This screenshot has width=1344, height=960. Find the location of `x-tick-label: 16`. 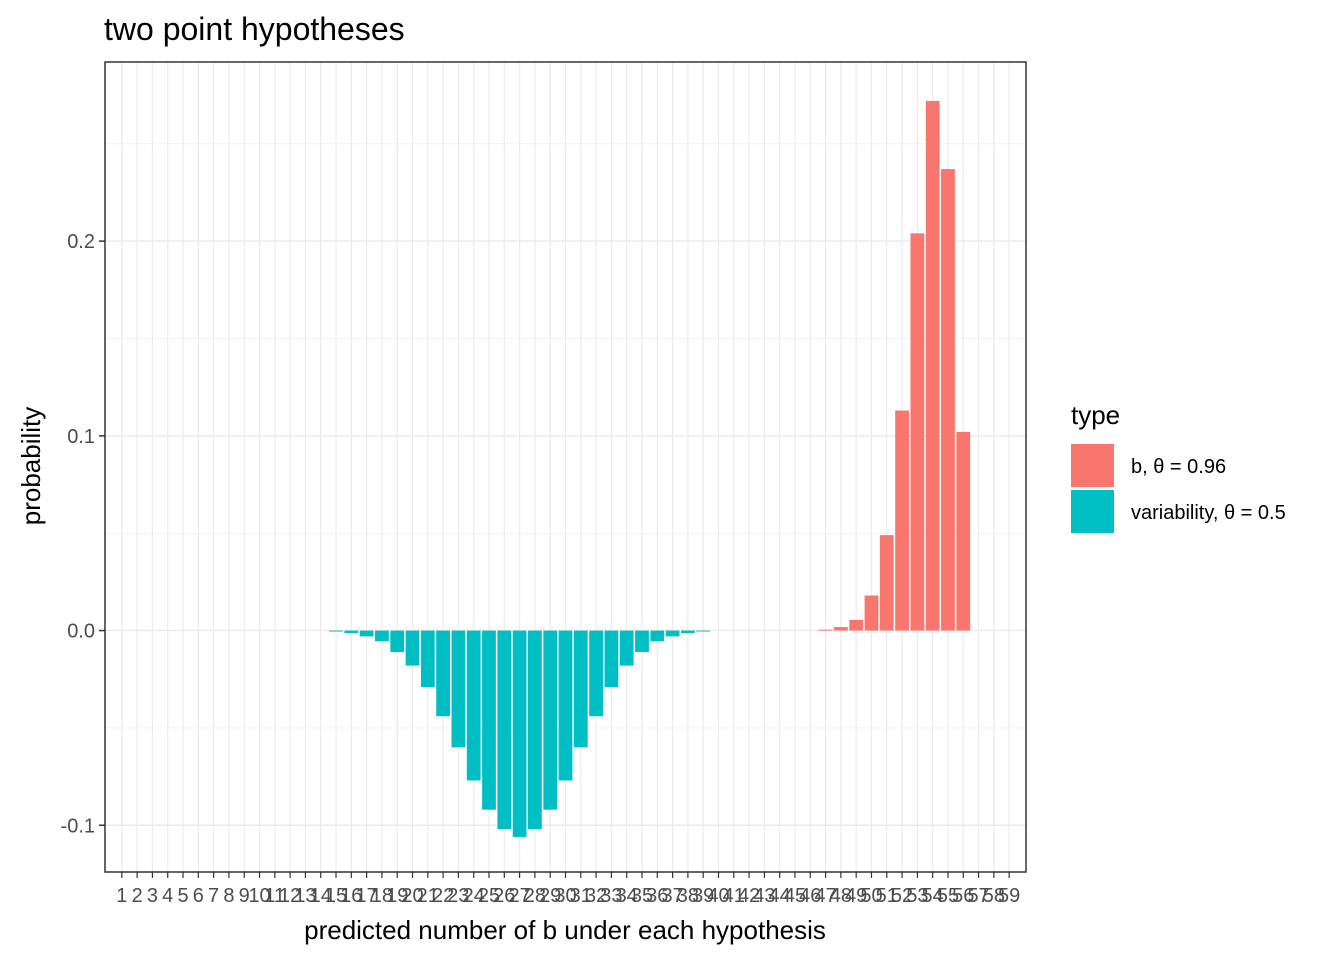

x-tick-label: 16 is located at coordinates (351, 896).